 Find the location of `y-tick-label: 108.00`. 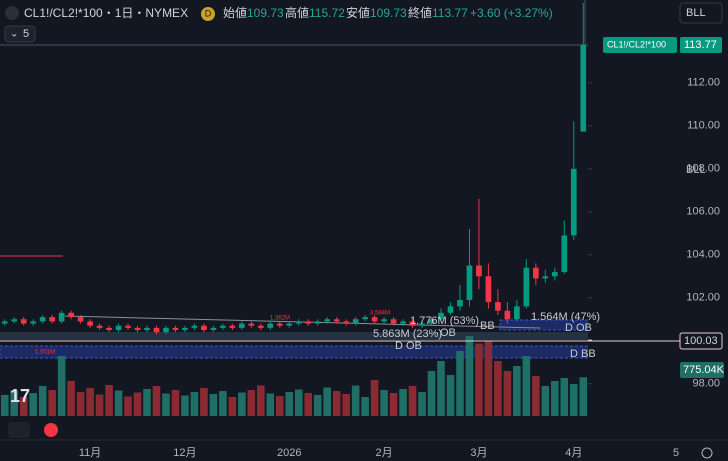

y-tick-label: 108.00 is located at coordinates (703, 169).